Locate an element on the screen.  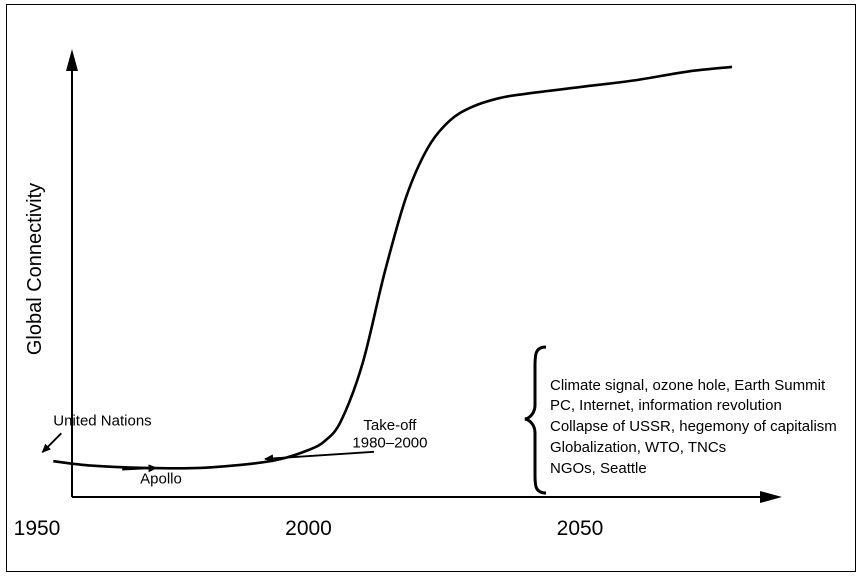
x-tick-labels: 1950 2000 2050 is located at coordinates (309, 528).